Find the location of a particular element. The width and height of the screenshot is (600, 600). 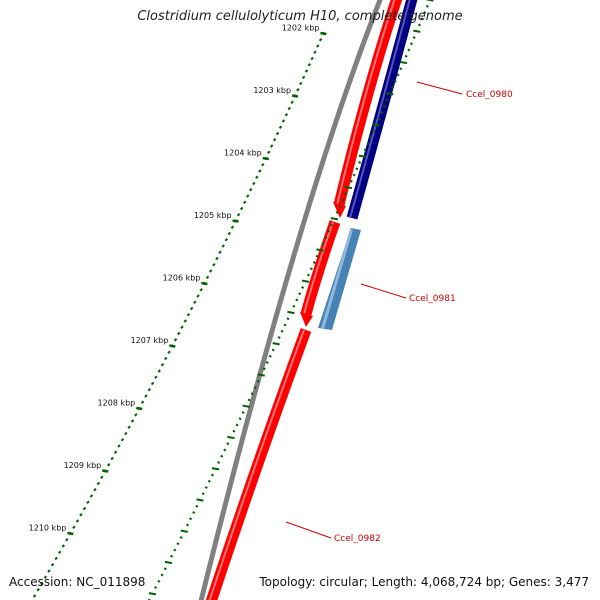

reverse-gene-track is located at coordinates (368, 165).